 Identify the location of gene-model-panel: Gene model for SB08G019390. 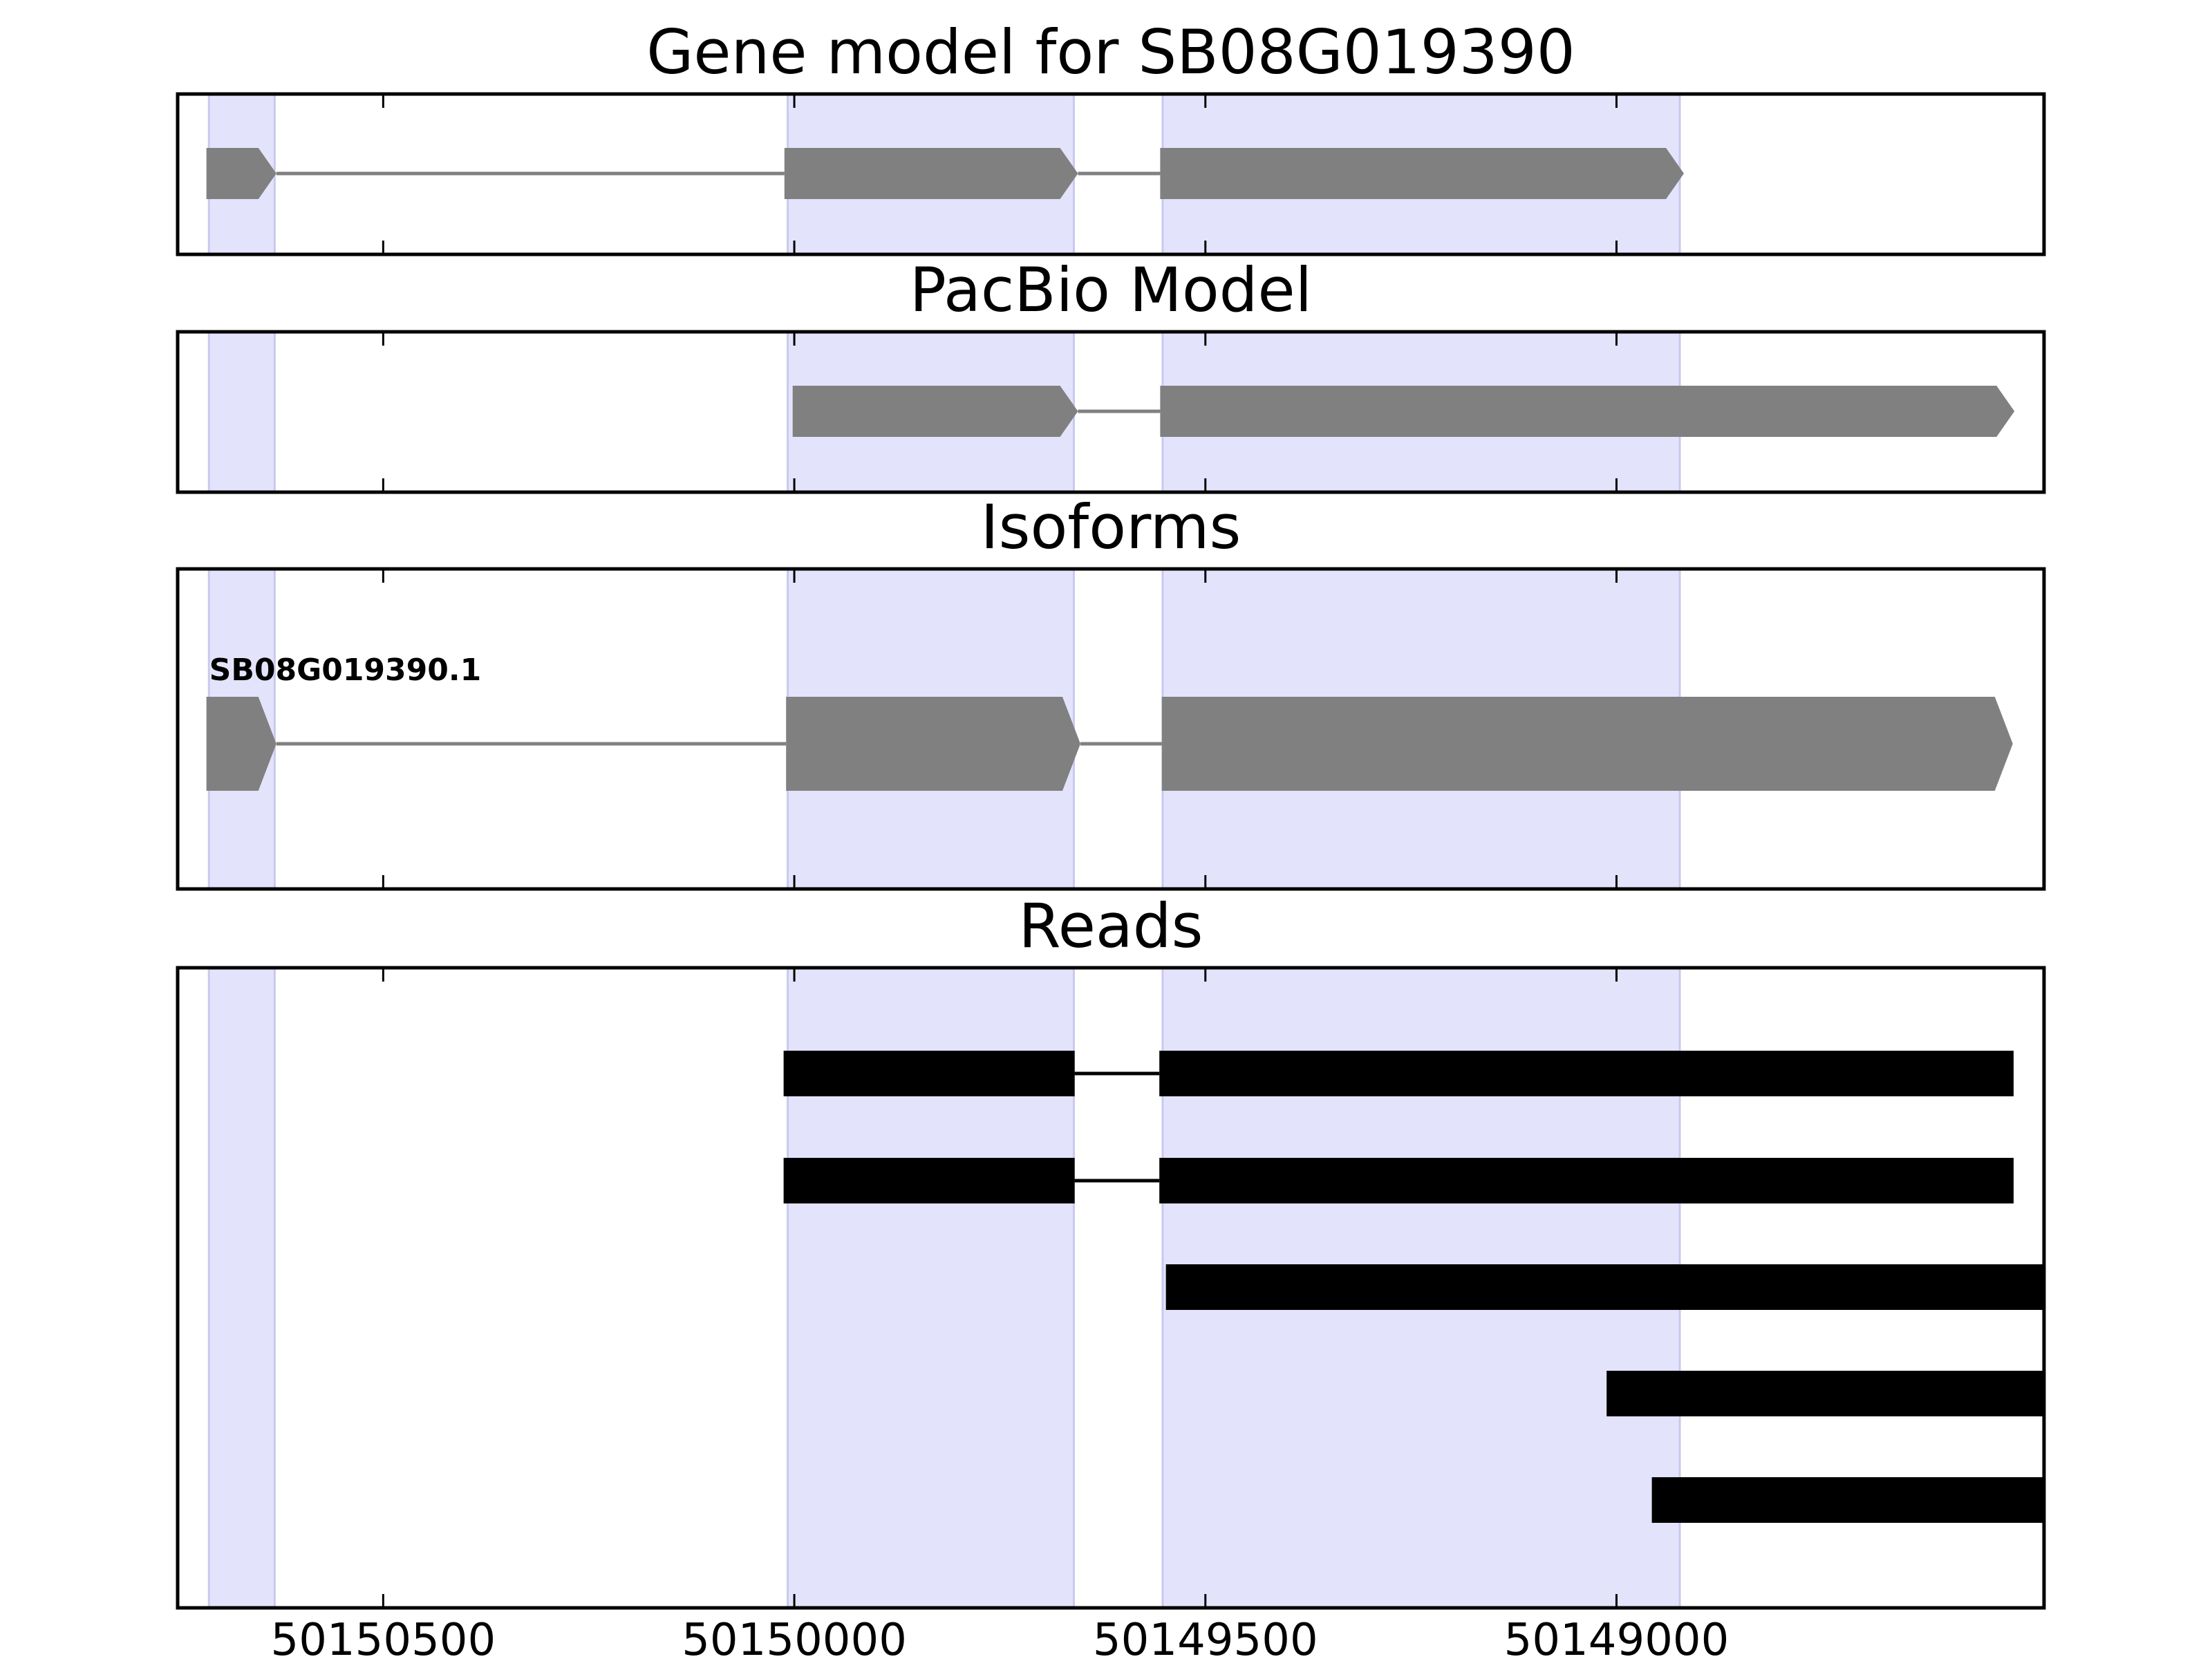
(1111, 136).